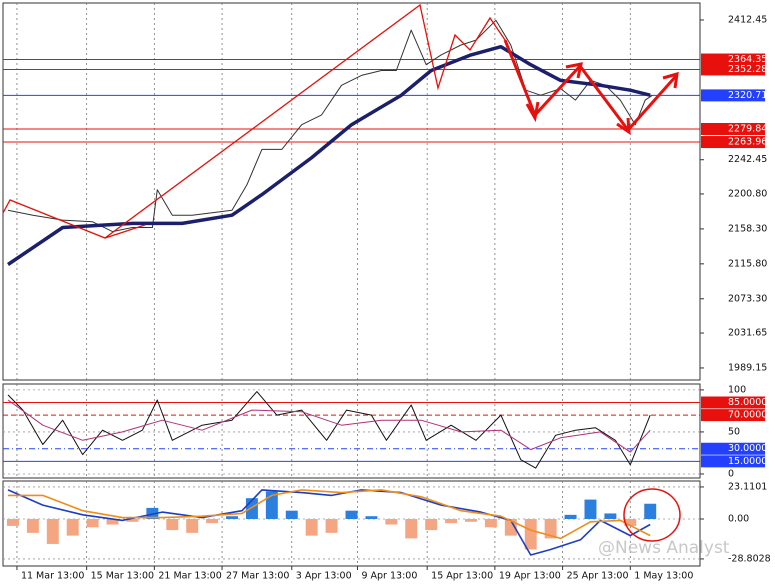  I want to click on watermark: @News Analyst, so click(664, 548).